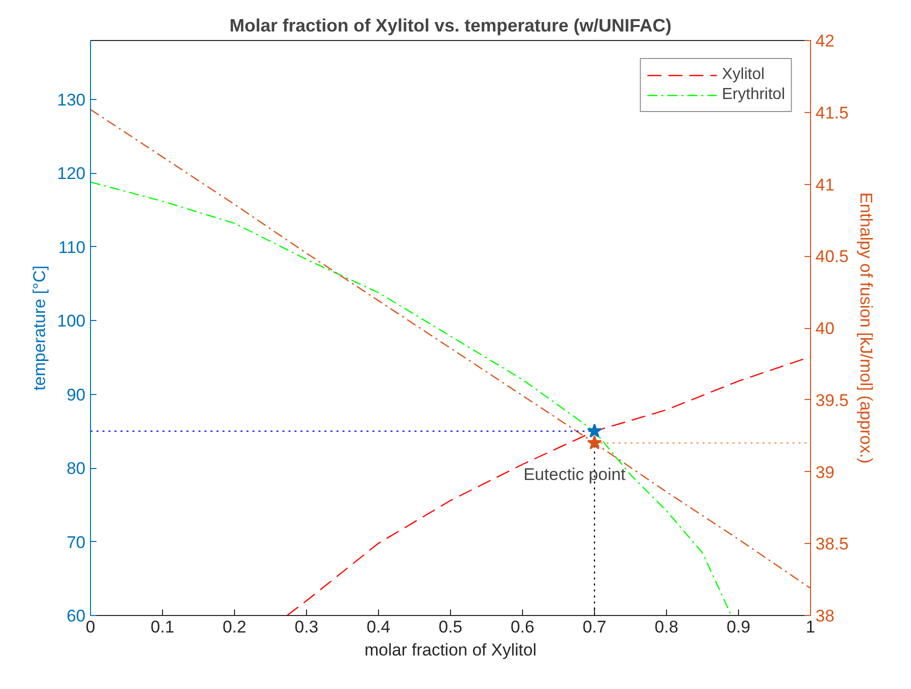 The image size is (911, 689). What do you see at coordinates (76, 542) in the screenshot?
I see `y-tick-label: 70` at bounding box center [76, 542].